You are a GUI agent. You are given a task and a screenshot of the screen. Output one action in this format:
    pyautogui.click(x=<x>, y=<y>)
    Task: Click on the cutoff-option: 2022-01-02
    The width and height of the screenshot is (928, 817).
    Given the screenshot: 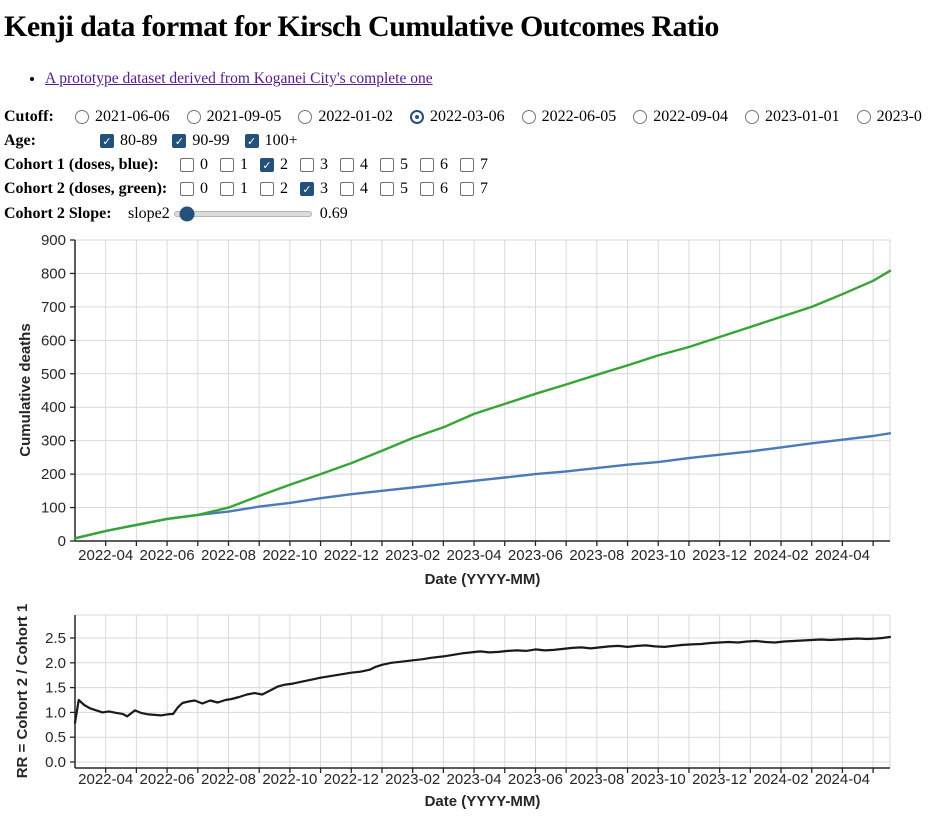 What is the action you would take?
    pyautogui.click(x=345, y=117)
    